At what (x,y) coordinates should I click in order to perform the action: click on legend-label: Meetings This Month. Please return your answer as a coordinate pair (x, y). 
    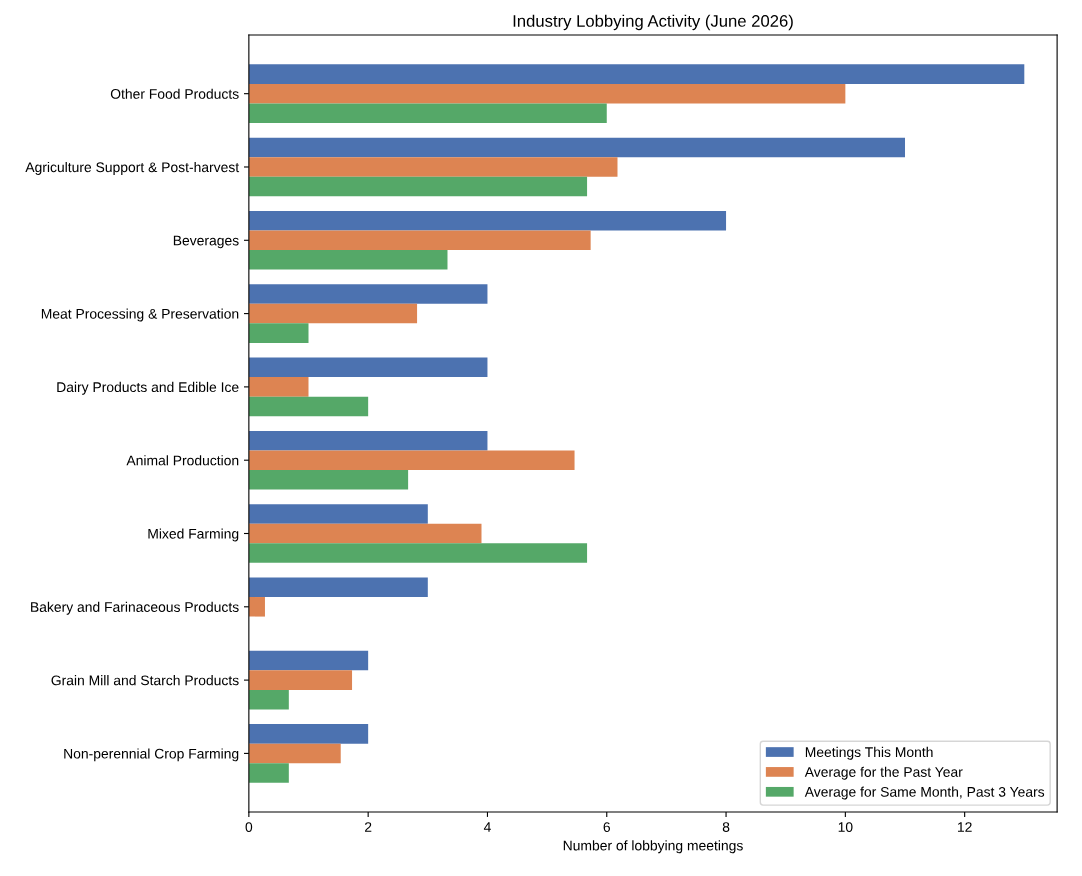
    Looking at the image, I should click on (869, 753).